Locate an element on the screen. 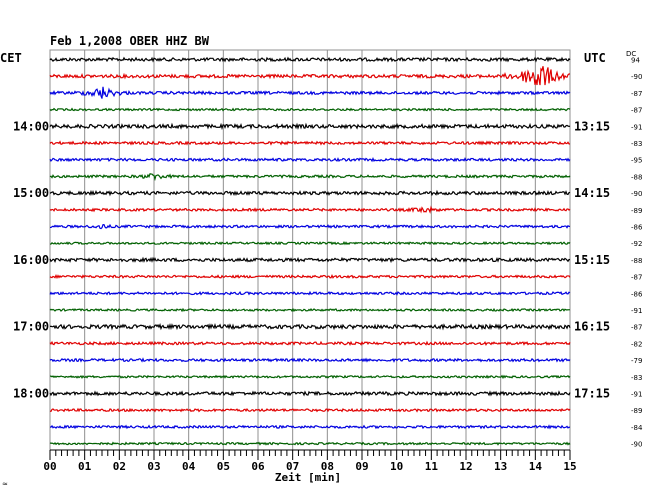  x-tick-label: 04 is located at coordinates (189, 466).